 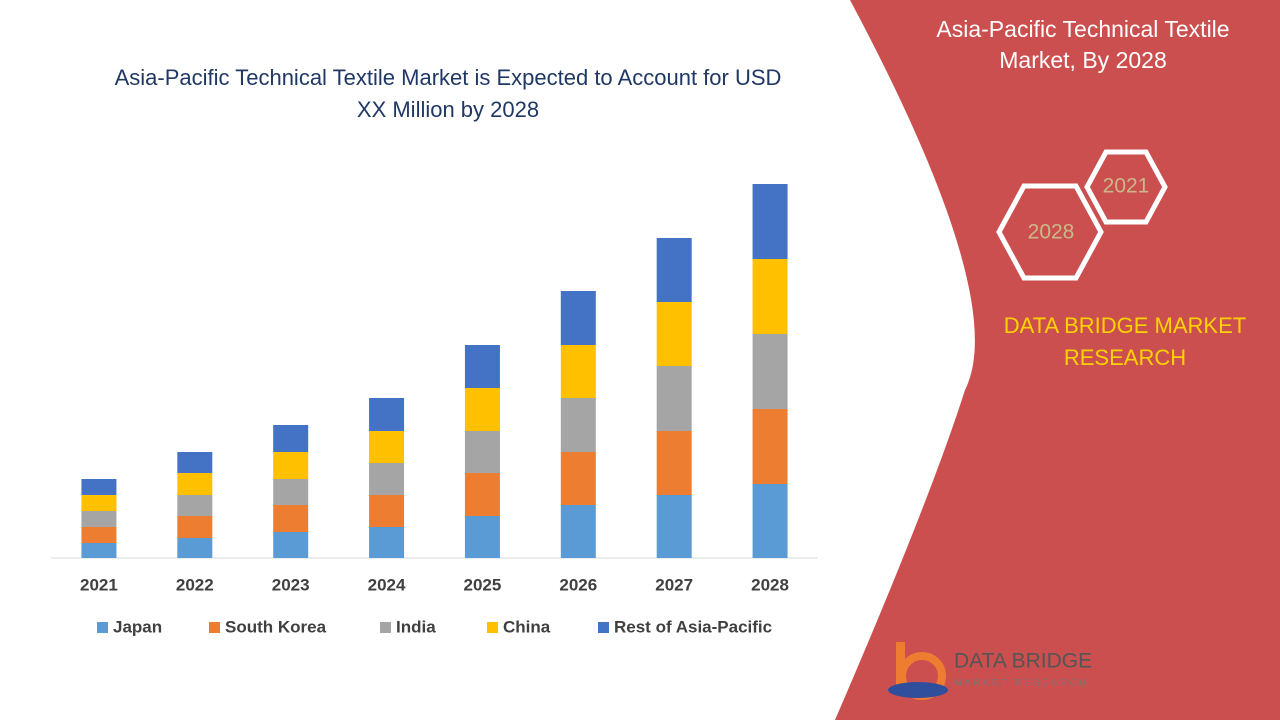 I want to click on x-tick-label: 2024, so click(x=387, y=584).